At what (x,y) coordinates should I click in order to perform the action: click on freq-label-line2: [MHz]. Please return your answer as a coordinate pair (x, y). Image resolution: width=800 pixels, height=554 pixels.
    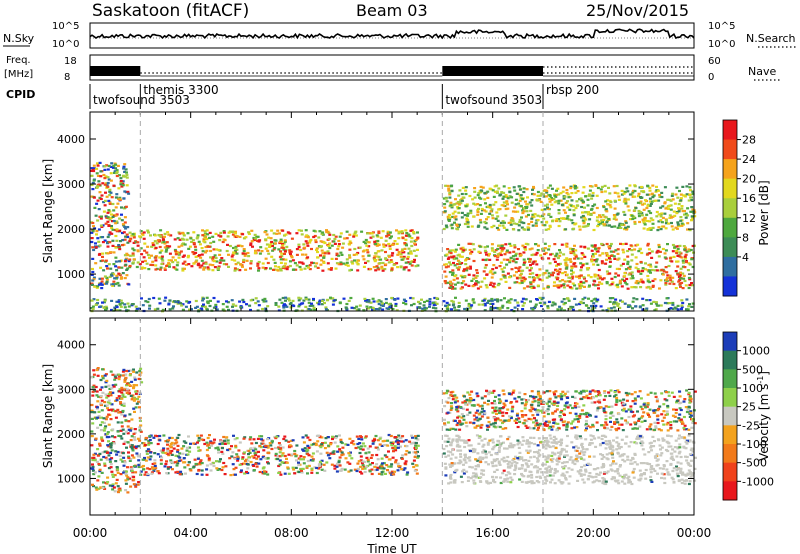
    Looking at the image, I should click on (18, 74).